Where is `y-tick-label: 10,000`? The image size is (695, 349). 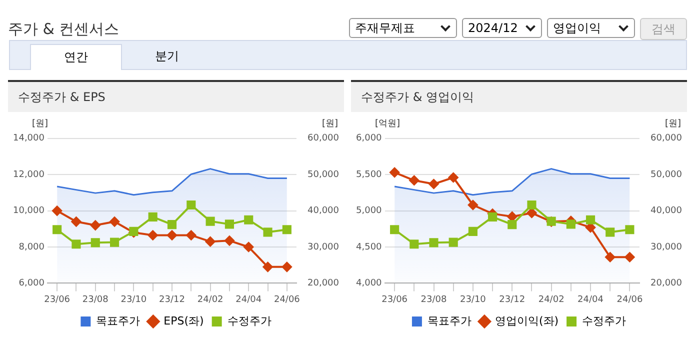 y-tick-label: 10,000 is located at coordinates (28, 211).